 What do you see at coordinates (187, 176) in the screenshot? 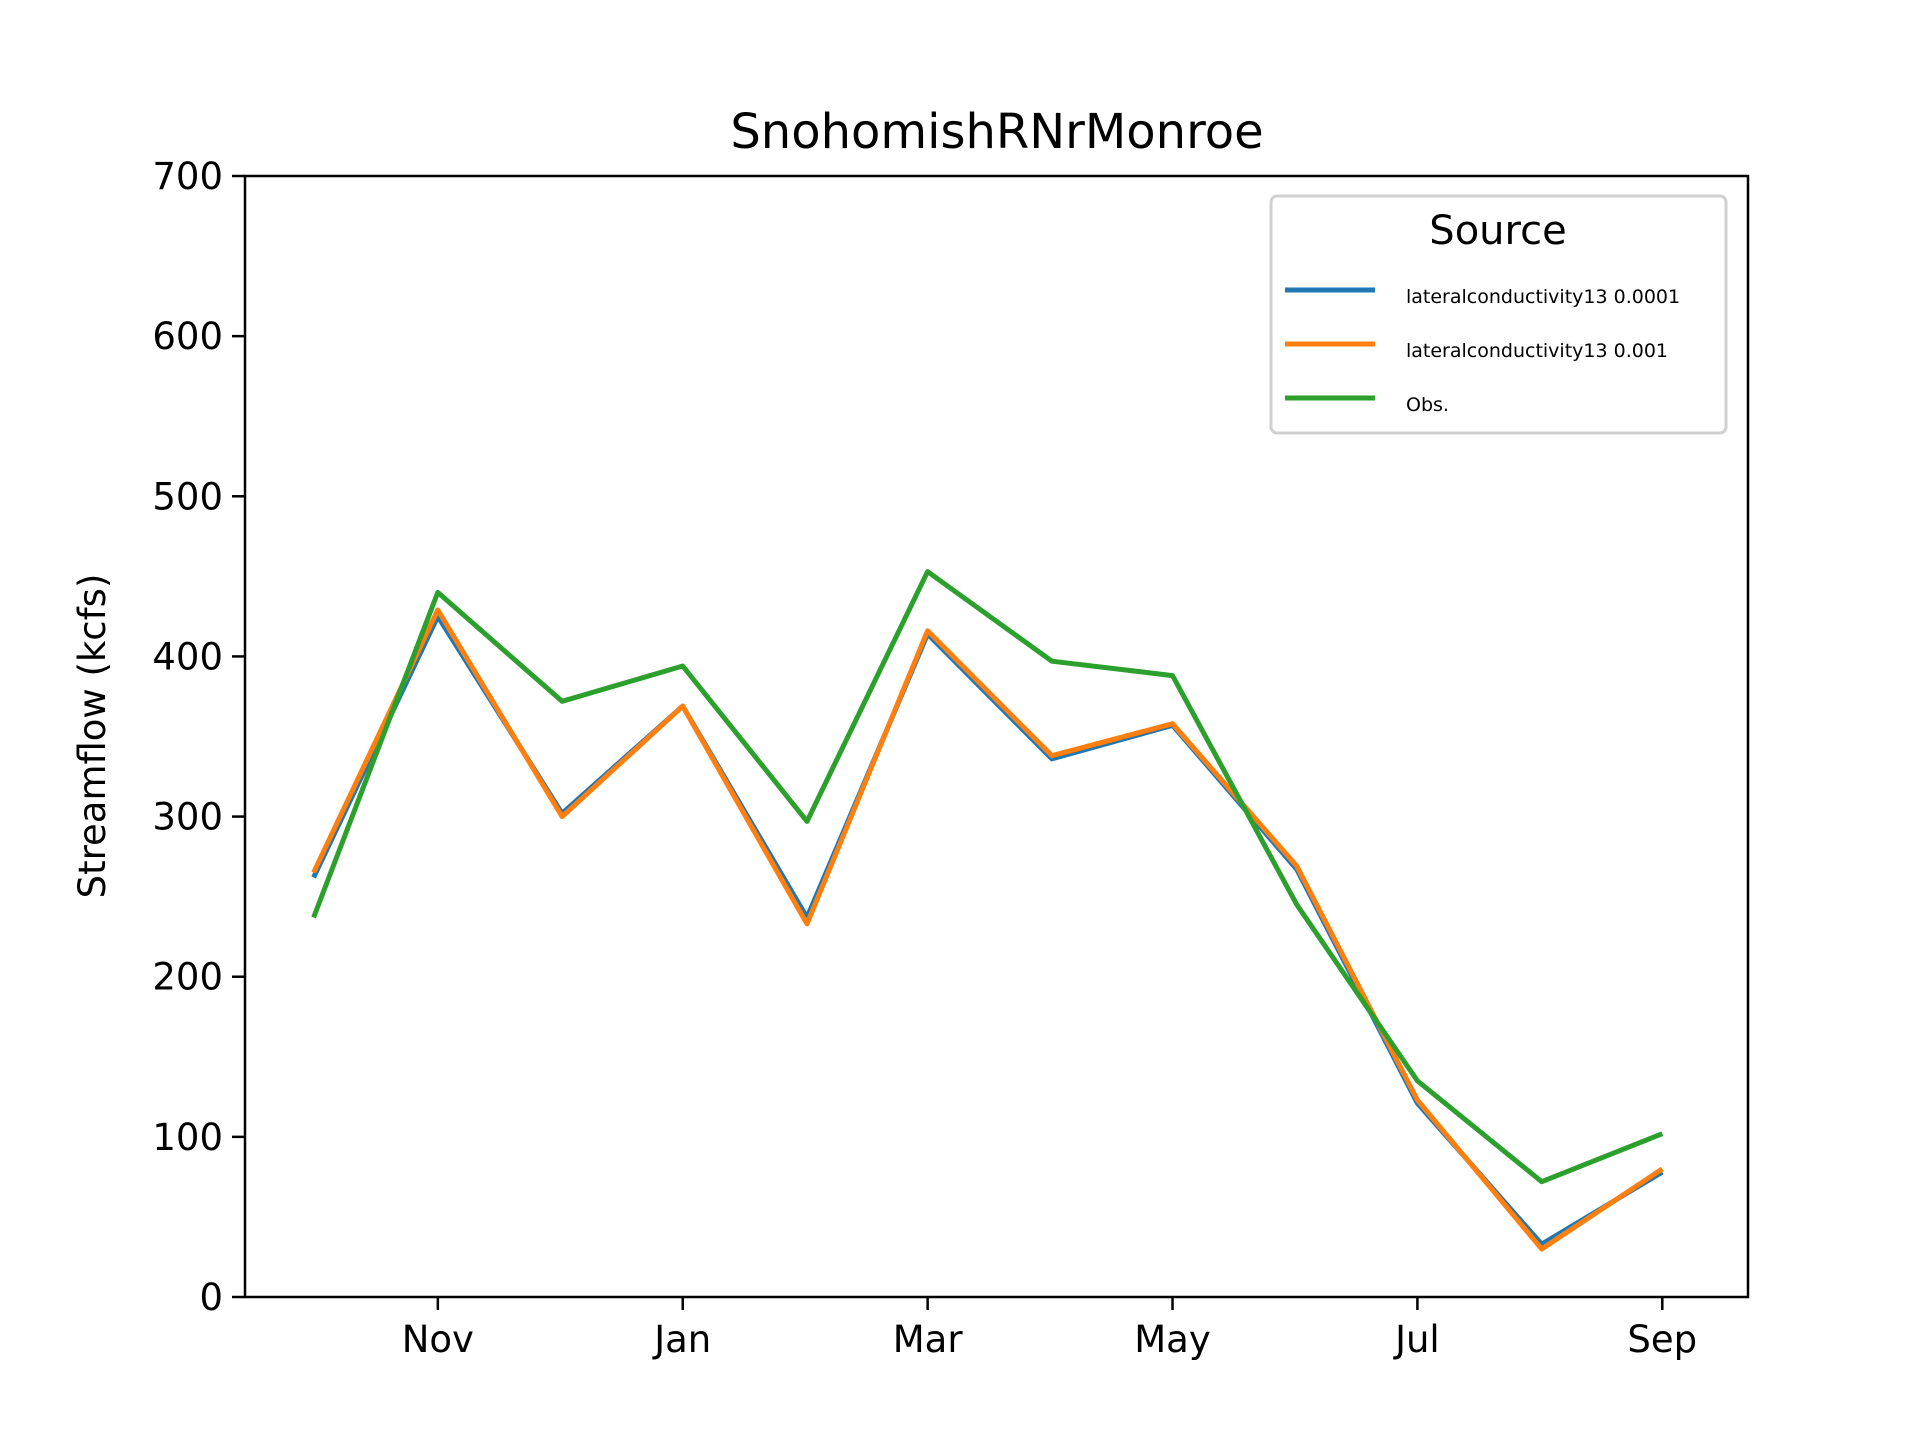
I see `y-tick-label: 700` at bounding box center [187, 176].